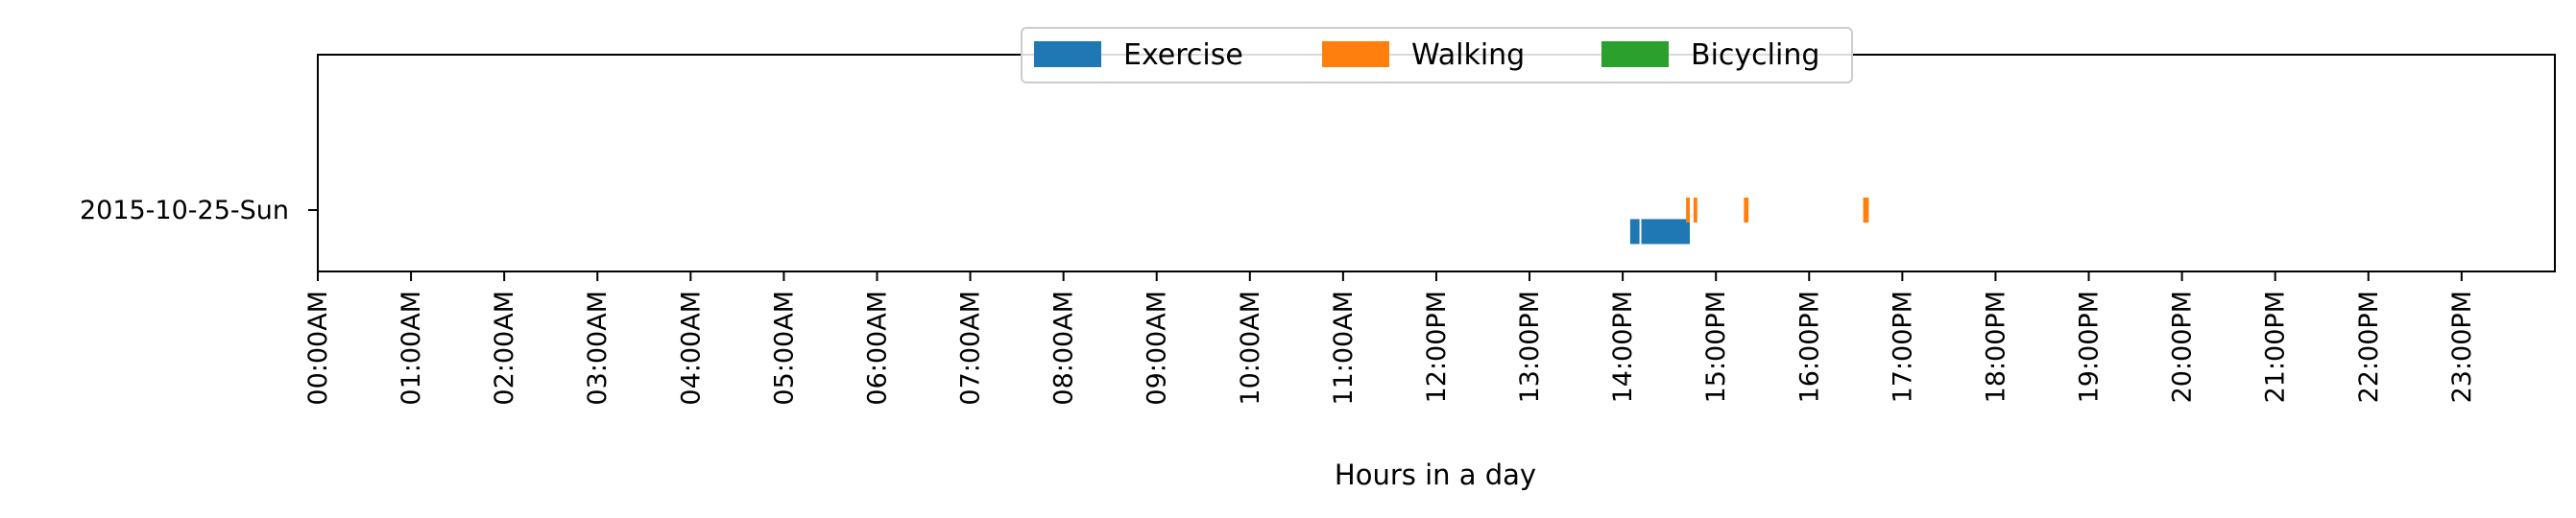  I want to click on bicycling-legend-swatch, so click(1635, 54).